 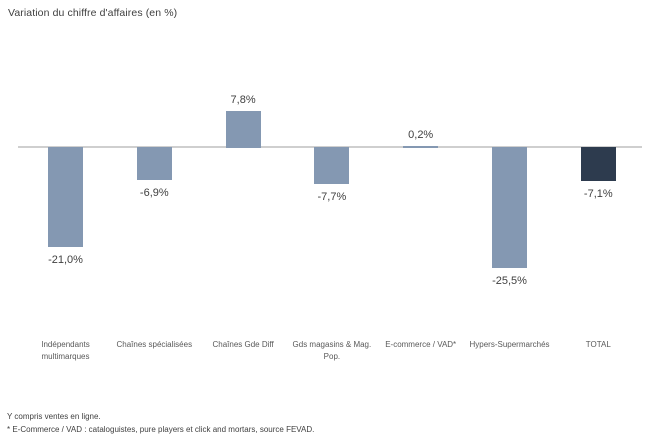 I want to click on x-axis-label: Indépendants multimarques, so click(x=65, y=350).